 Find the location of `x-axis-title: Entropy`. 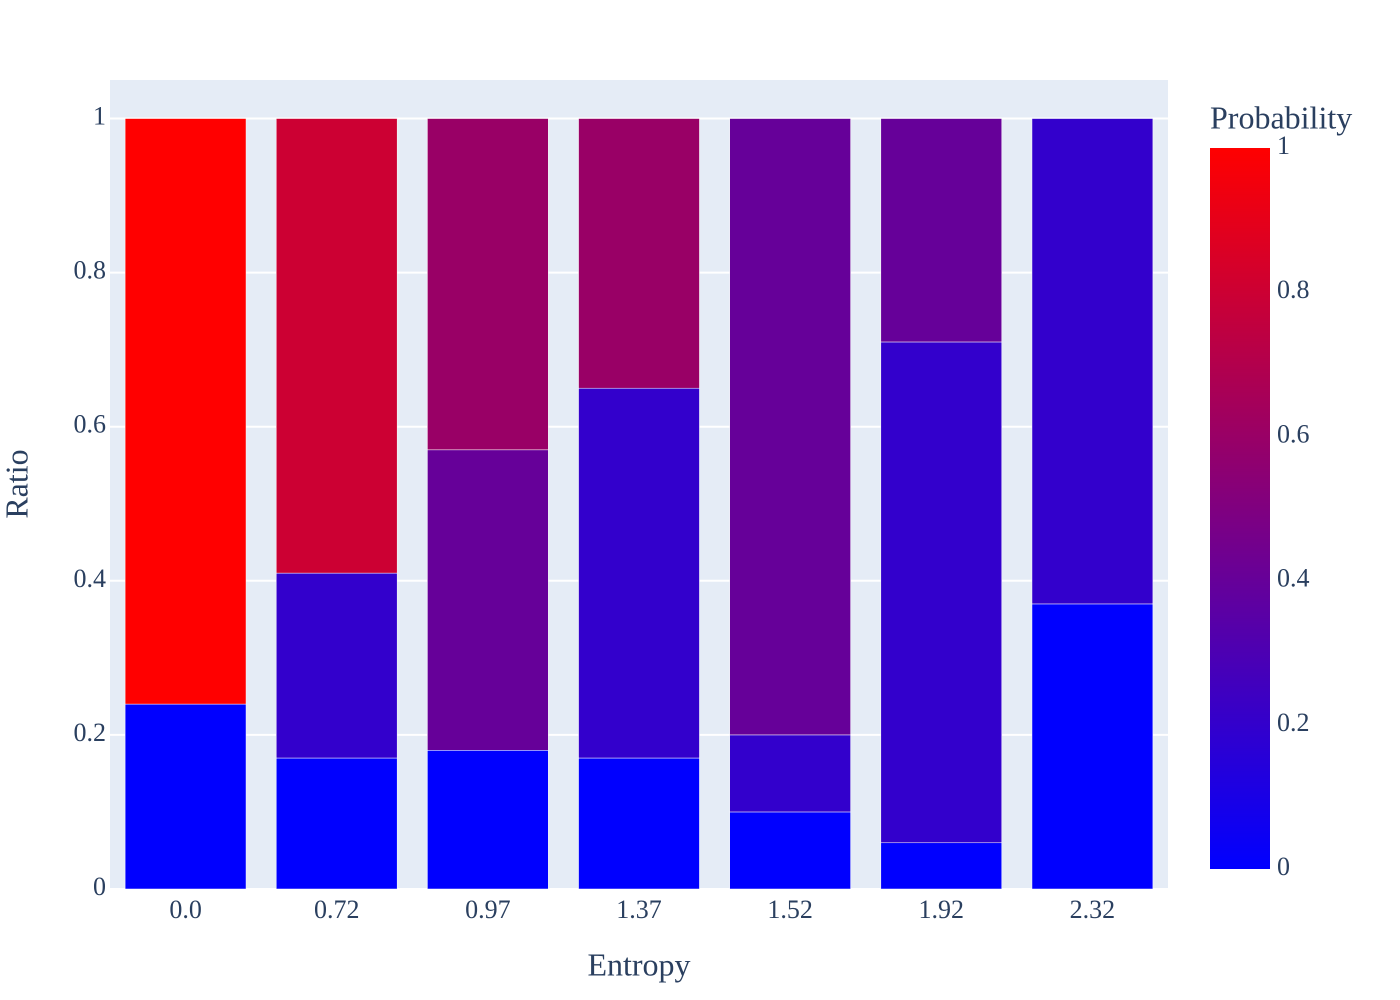

x-axis-title: Entropy is located at coordinates (638, 964).